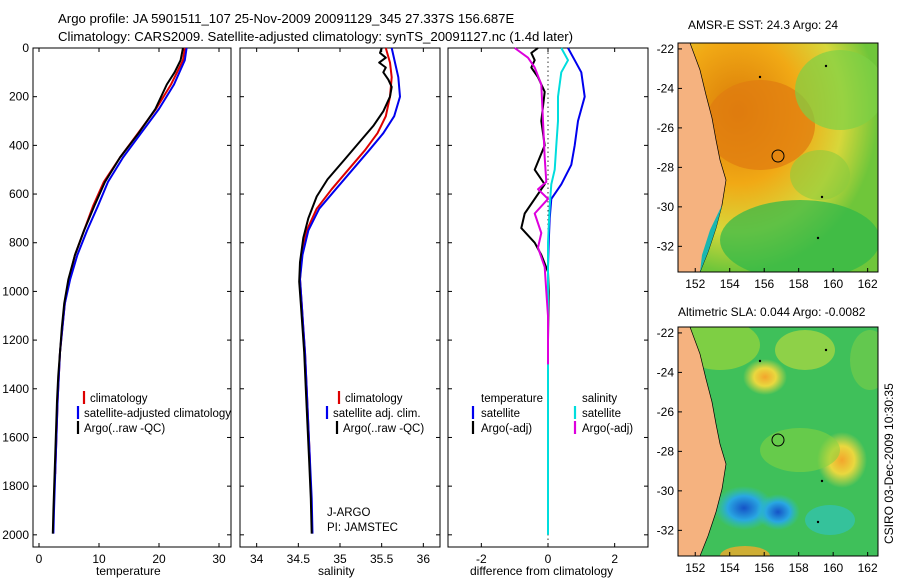 The width and height of the screenshot is (900, 580). I want to click on sla-map-title: Altimetric SLA: 0.044 Argo: -0.0082, so click(772, 312).